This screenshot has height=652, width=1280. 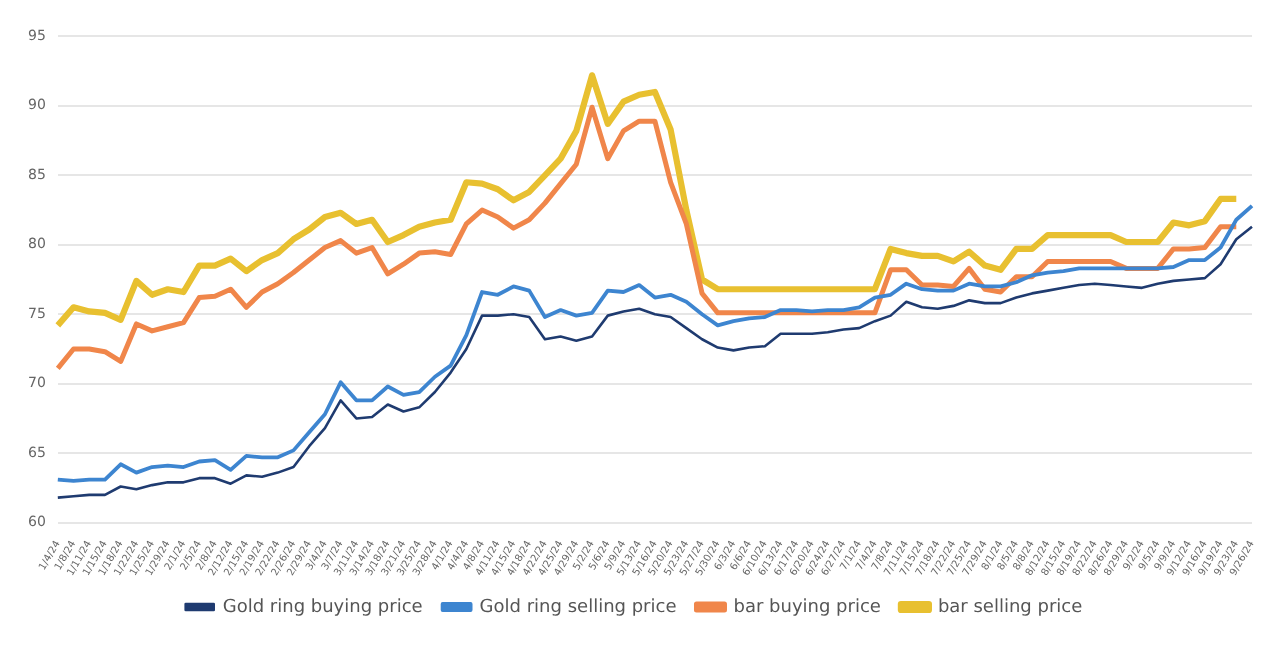 I want to click on legend-label: bar selling price, so click(x=1010, y=607).